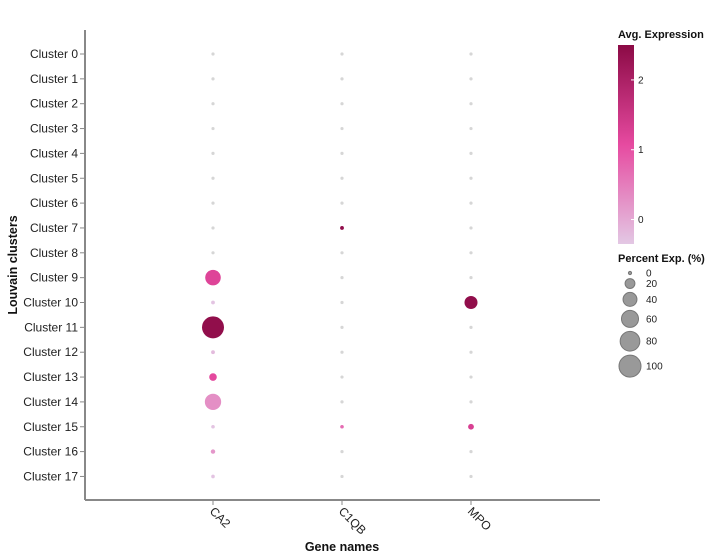 The width and height of the screenshot is (710, 560). I want to click on y-tick-label: Cluster 7, so click(54, 228).